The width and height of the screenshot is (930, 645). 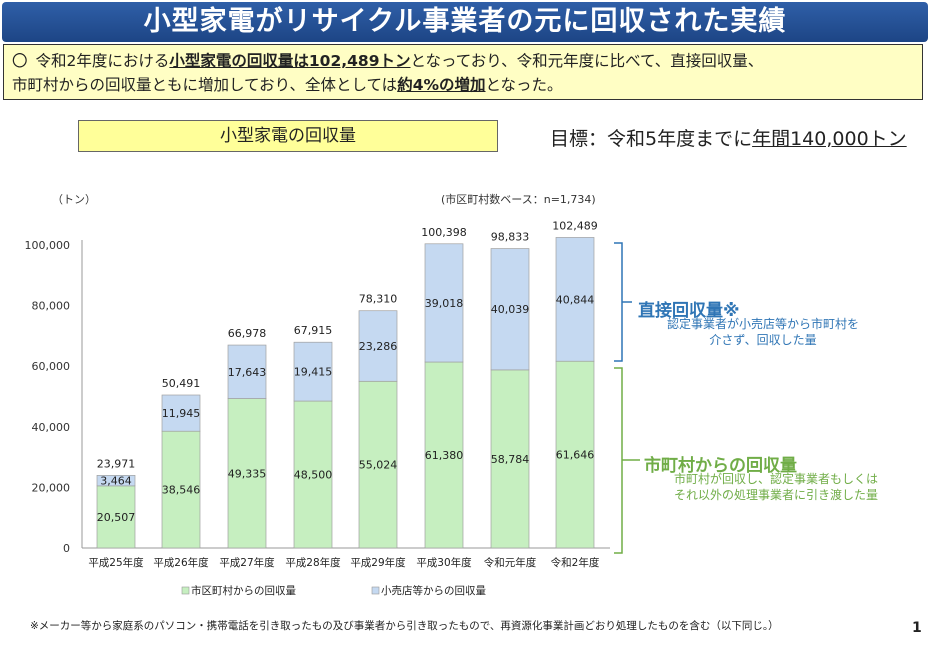 What do you see at coordinates (313, 330) in the screenshot?
I see `bar-total-label: 67,915` at bounding box center [313, 330].